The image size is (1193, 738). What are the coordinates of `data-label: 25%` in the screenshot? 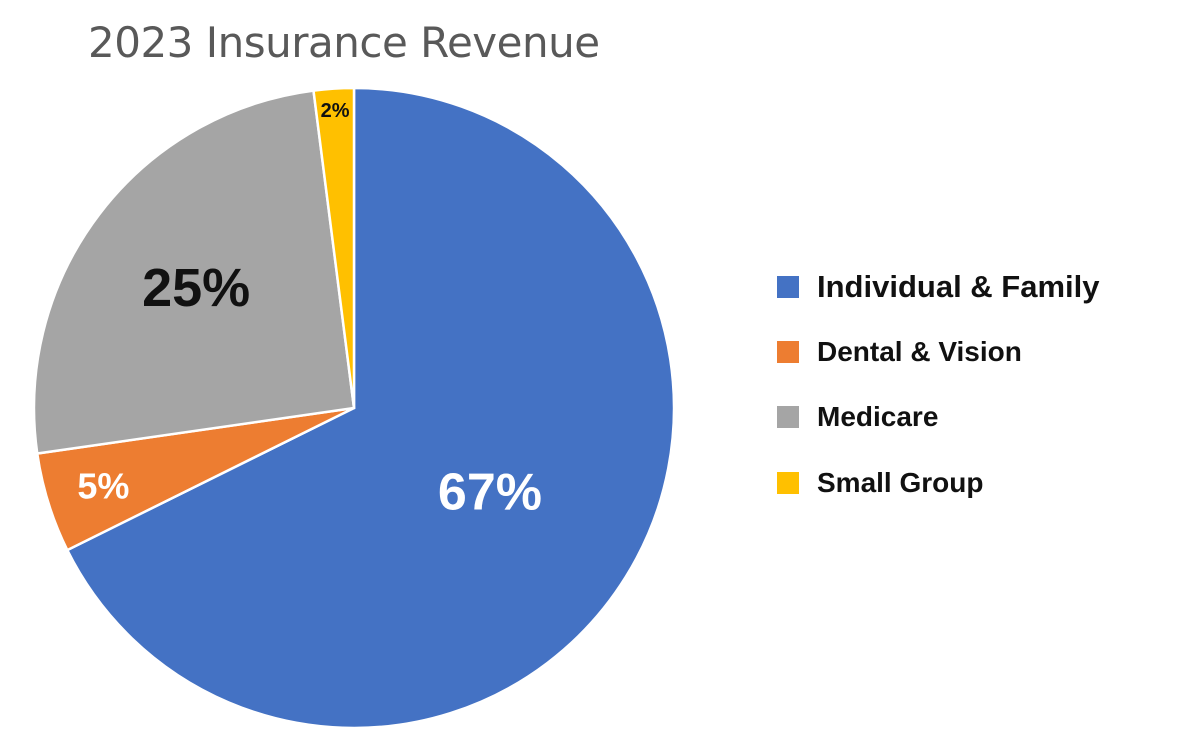 It's located at (196, 288).